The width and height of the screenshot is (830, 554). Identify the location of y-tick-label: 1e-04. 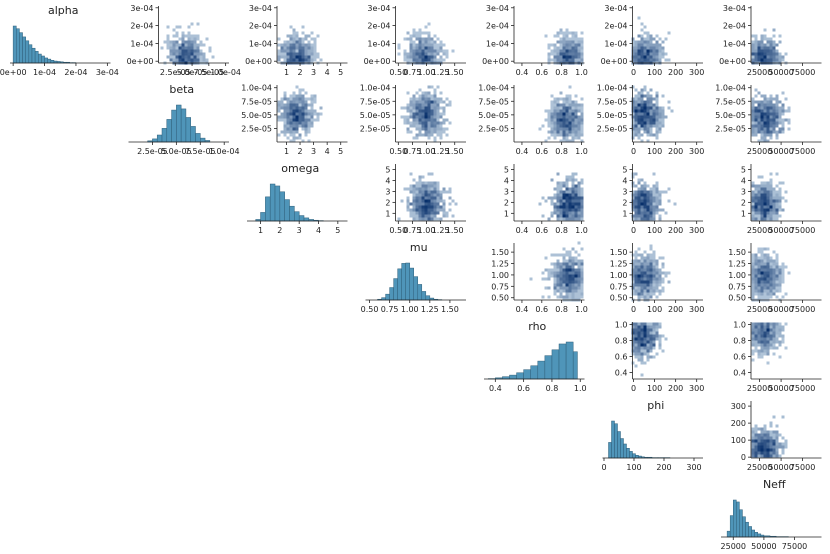
(734, 43).